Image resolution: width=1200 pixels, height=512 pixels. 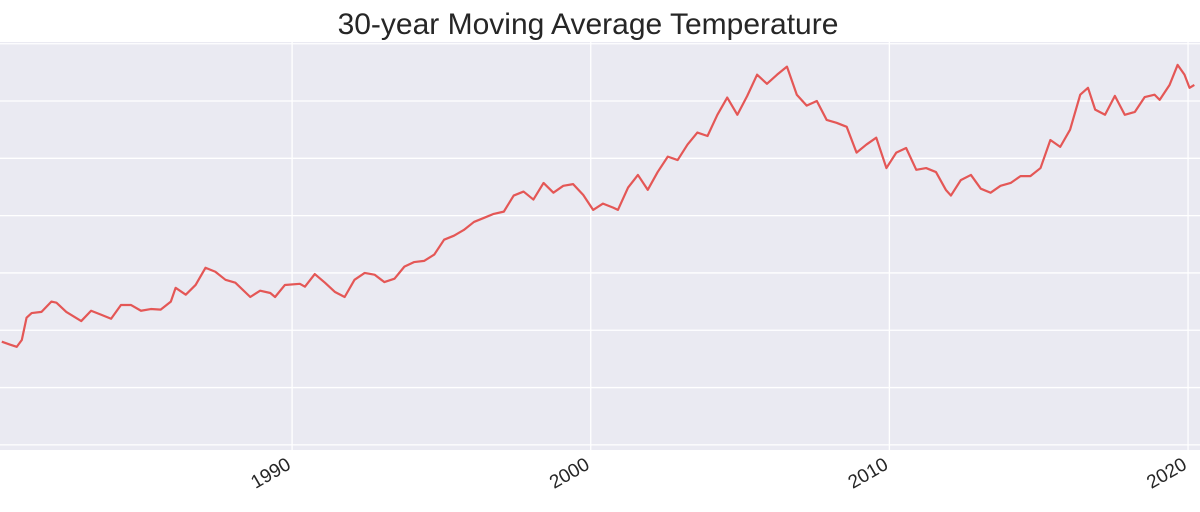 What do you see at coordinates (588, 24) in the screenshot?
I see `chart-title: 30-year Moving Average Temperature` at bounding box center [588, 24].